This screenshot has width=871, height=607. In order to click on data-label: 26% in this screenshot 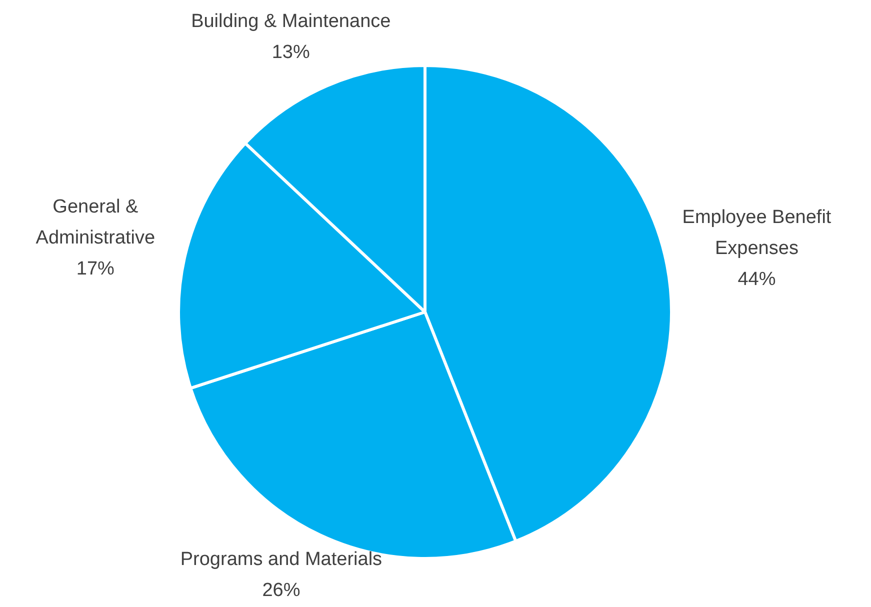, I will do `click(281, 591)`.